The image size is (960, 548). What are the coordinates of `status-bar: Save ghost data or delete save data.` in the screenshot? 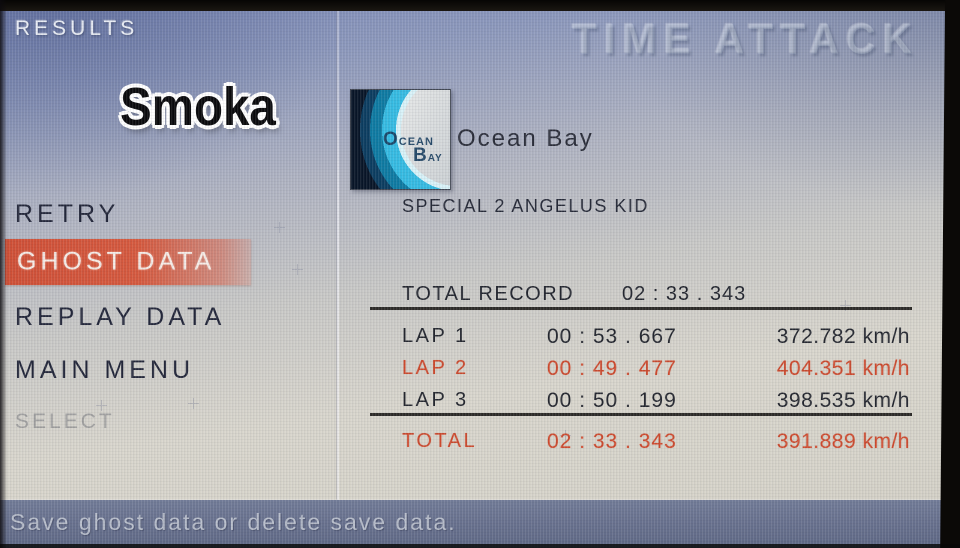 It's located at (480, 524).